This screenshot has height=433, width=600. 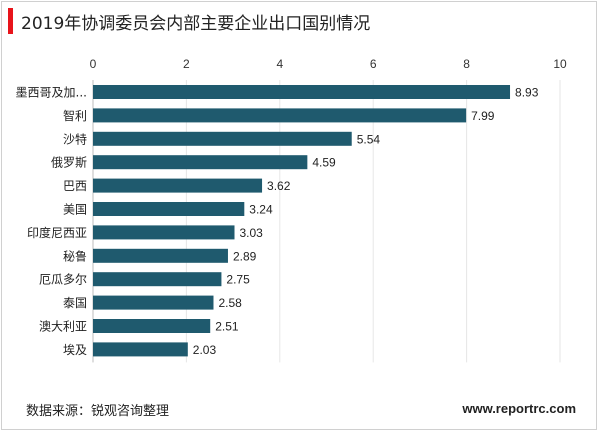 What do you see at coordinates (261, 210) in the screenshot?
I see `value-label: 3.24` at bounding box center [261, 210].